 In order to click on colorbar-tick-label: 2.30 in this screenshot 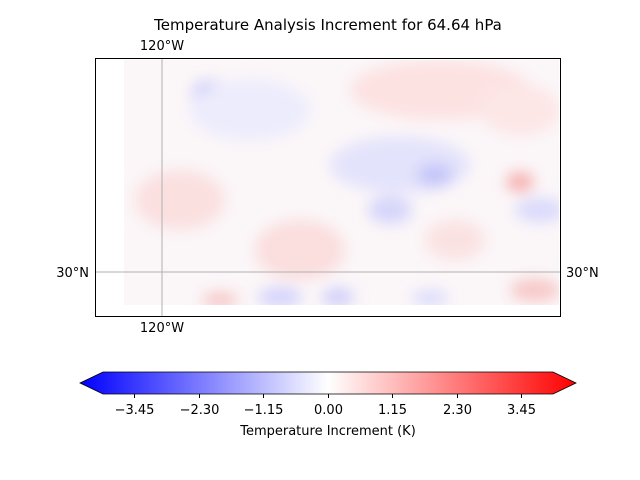, I will do `click(457, 410)`.